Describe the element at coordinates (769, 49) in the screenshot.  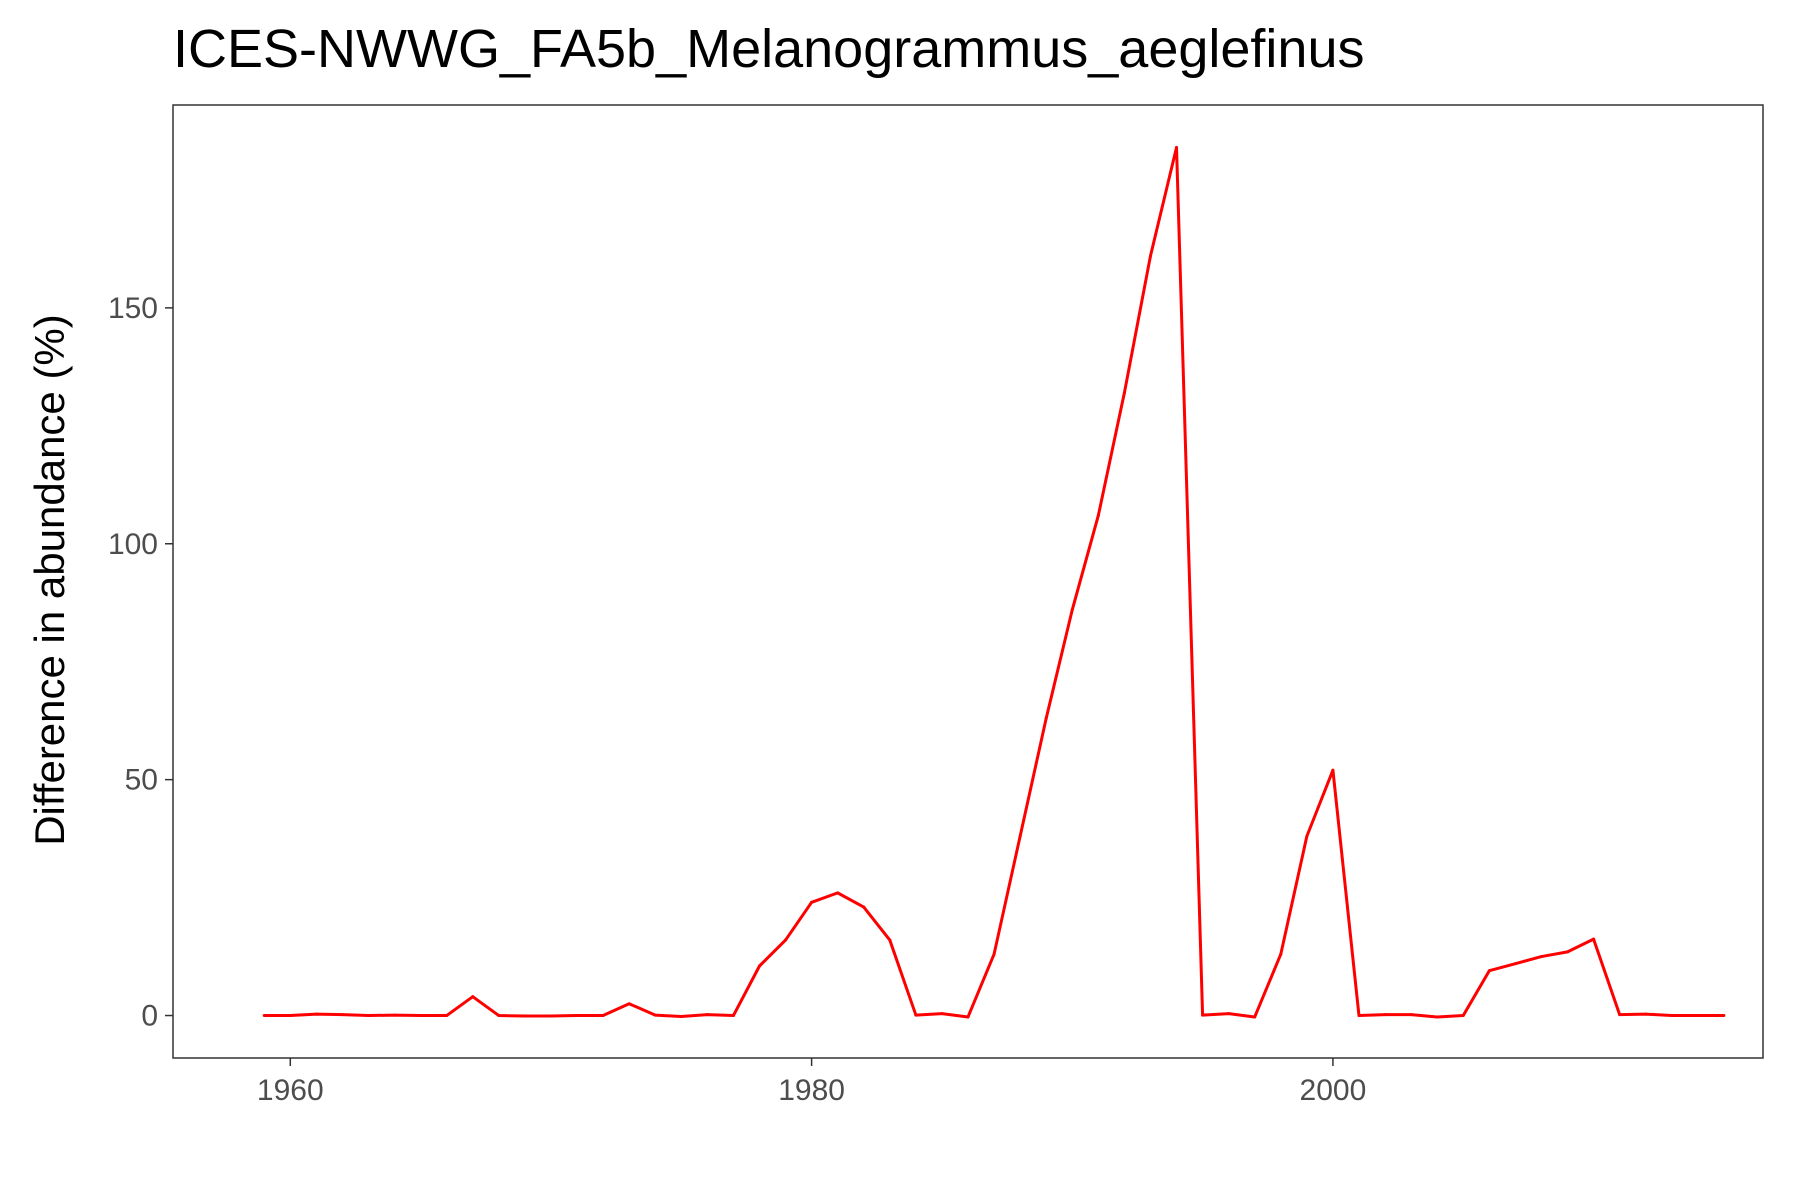
I see `chart-title: ICES-NWWG_FA5b_Melanogrammus_aeglefinus` at that location.